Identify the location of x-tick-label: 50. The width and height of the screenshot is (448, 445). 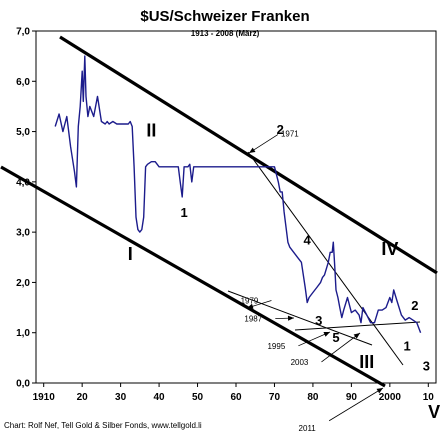
(198, 397).